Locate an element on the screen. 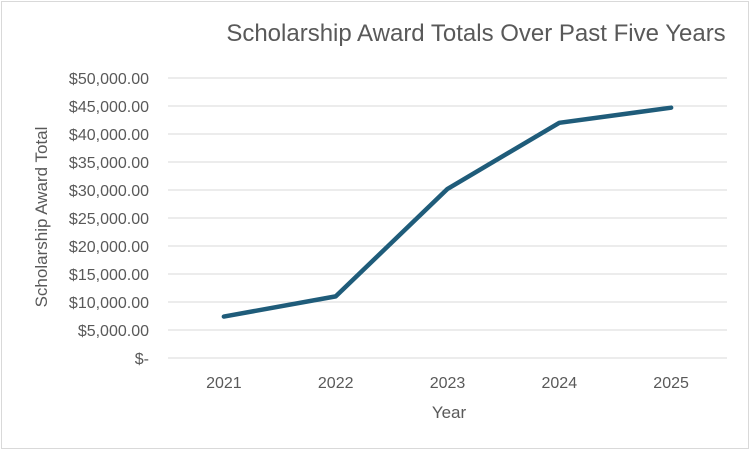 This screenshot has height=452, width=752. y-tick-label: $45,000.00 is located at coordinates (109, 107).